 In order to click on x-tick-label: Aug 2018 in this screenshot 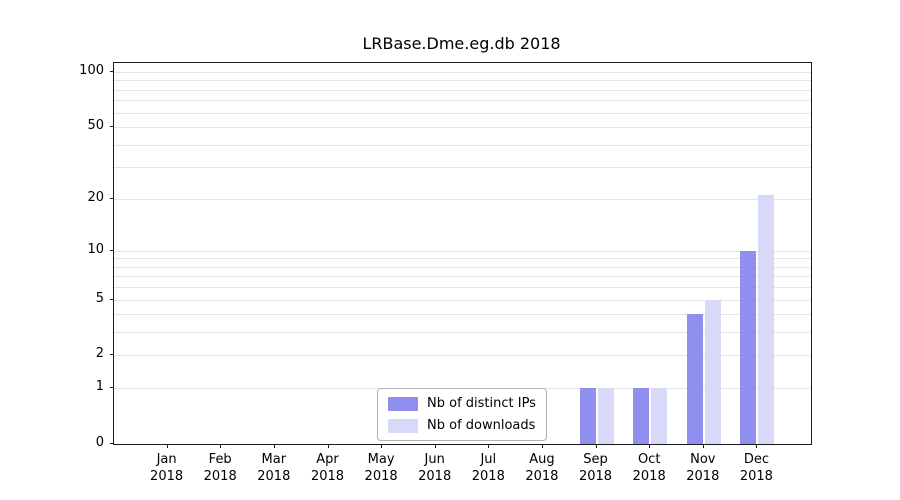, I will do `click(542, 468)`.